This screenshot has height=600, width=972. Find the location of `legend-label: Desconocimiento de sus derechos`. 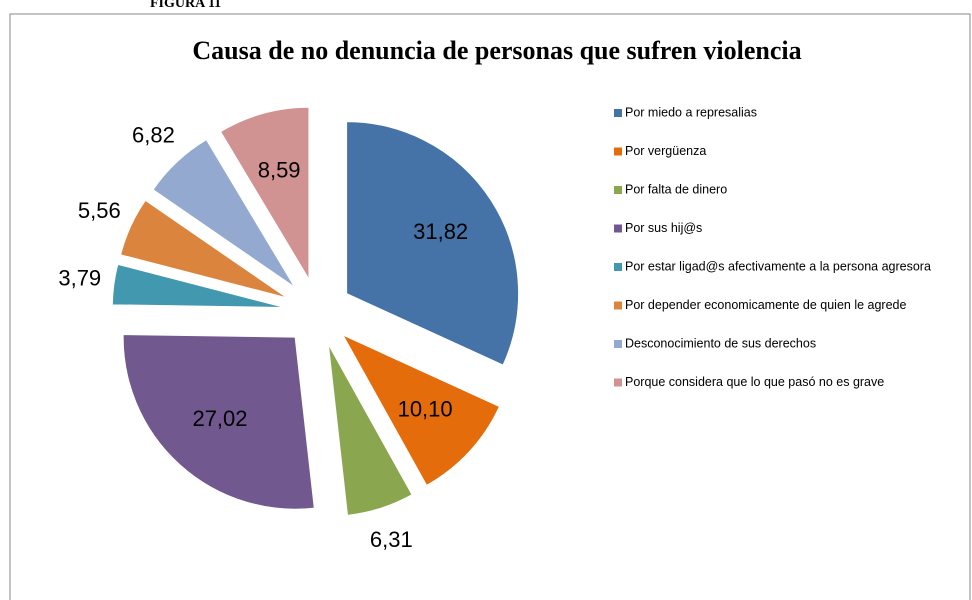

legend-label: Desconocimiento de sus derechos is located at coordinates (720, 343).